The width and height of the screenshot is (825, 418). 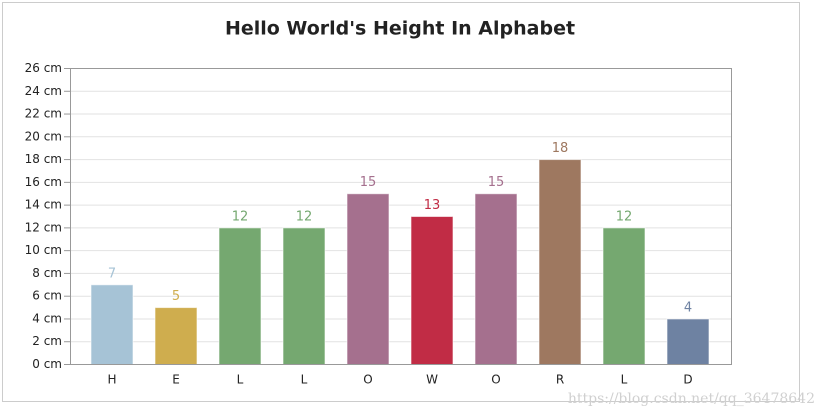 What do you see at coordinates (111, 380) in the screenshot?
I see `x-tick-label: H` at bounding box center [111, 380].